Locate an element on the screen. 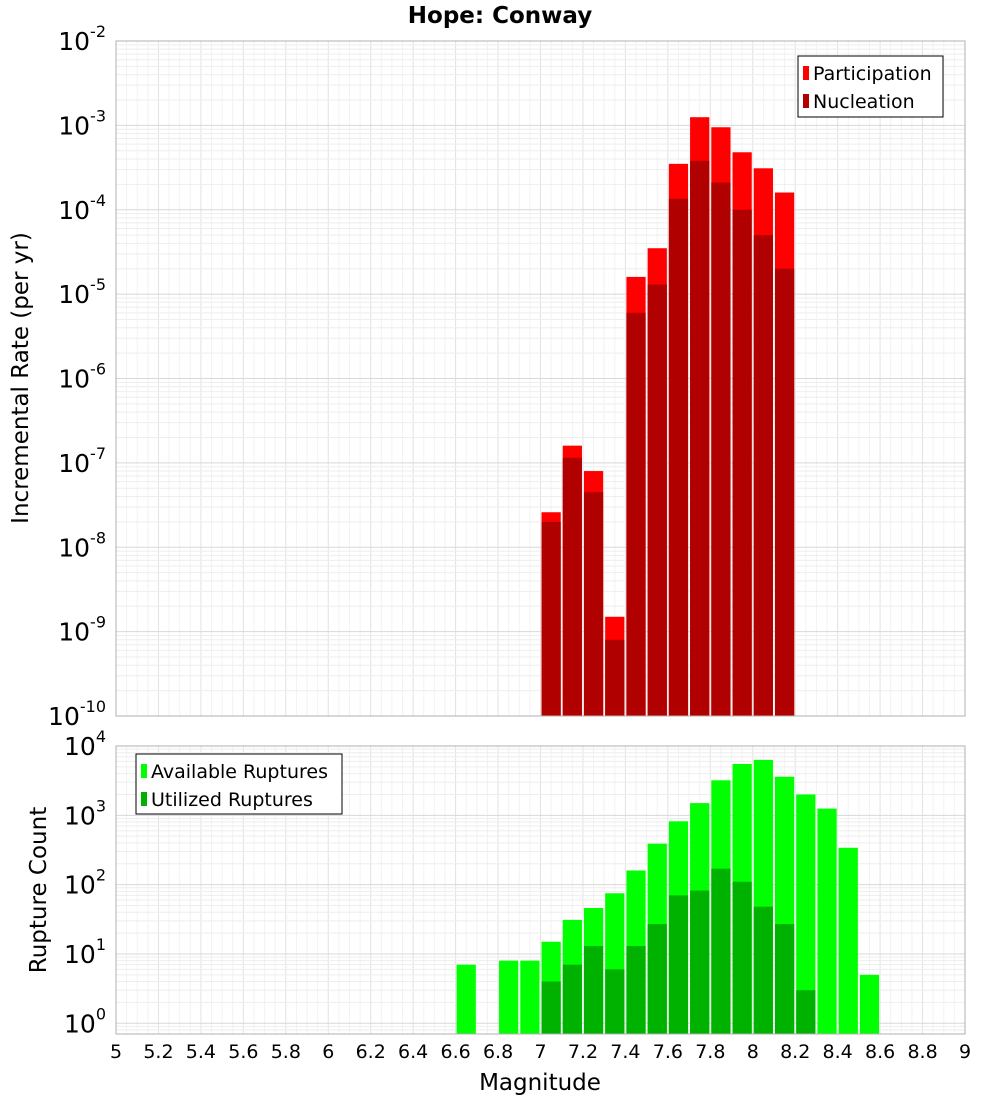  count-y-tick-label: 10² is located at coordinates (85, 883).